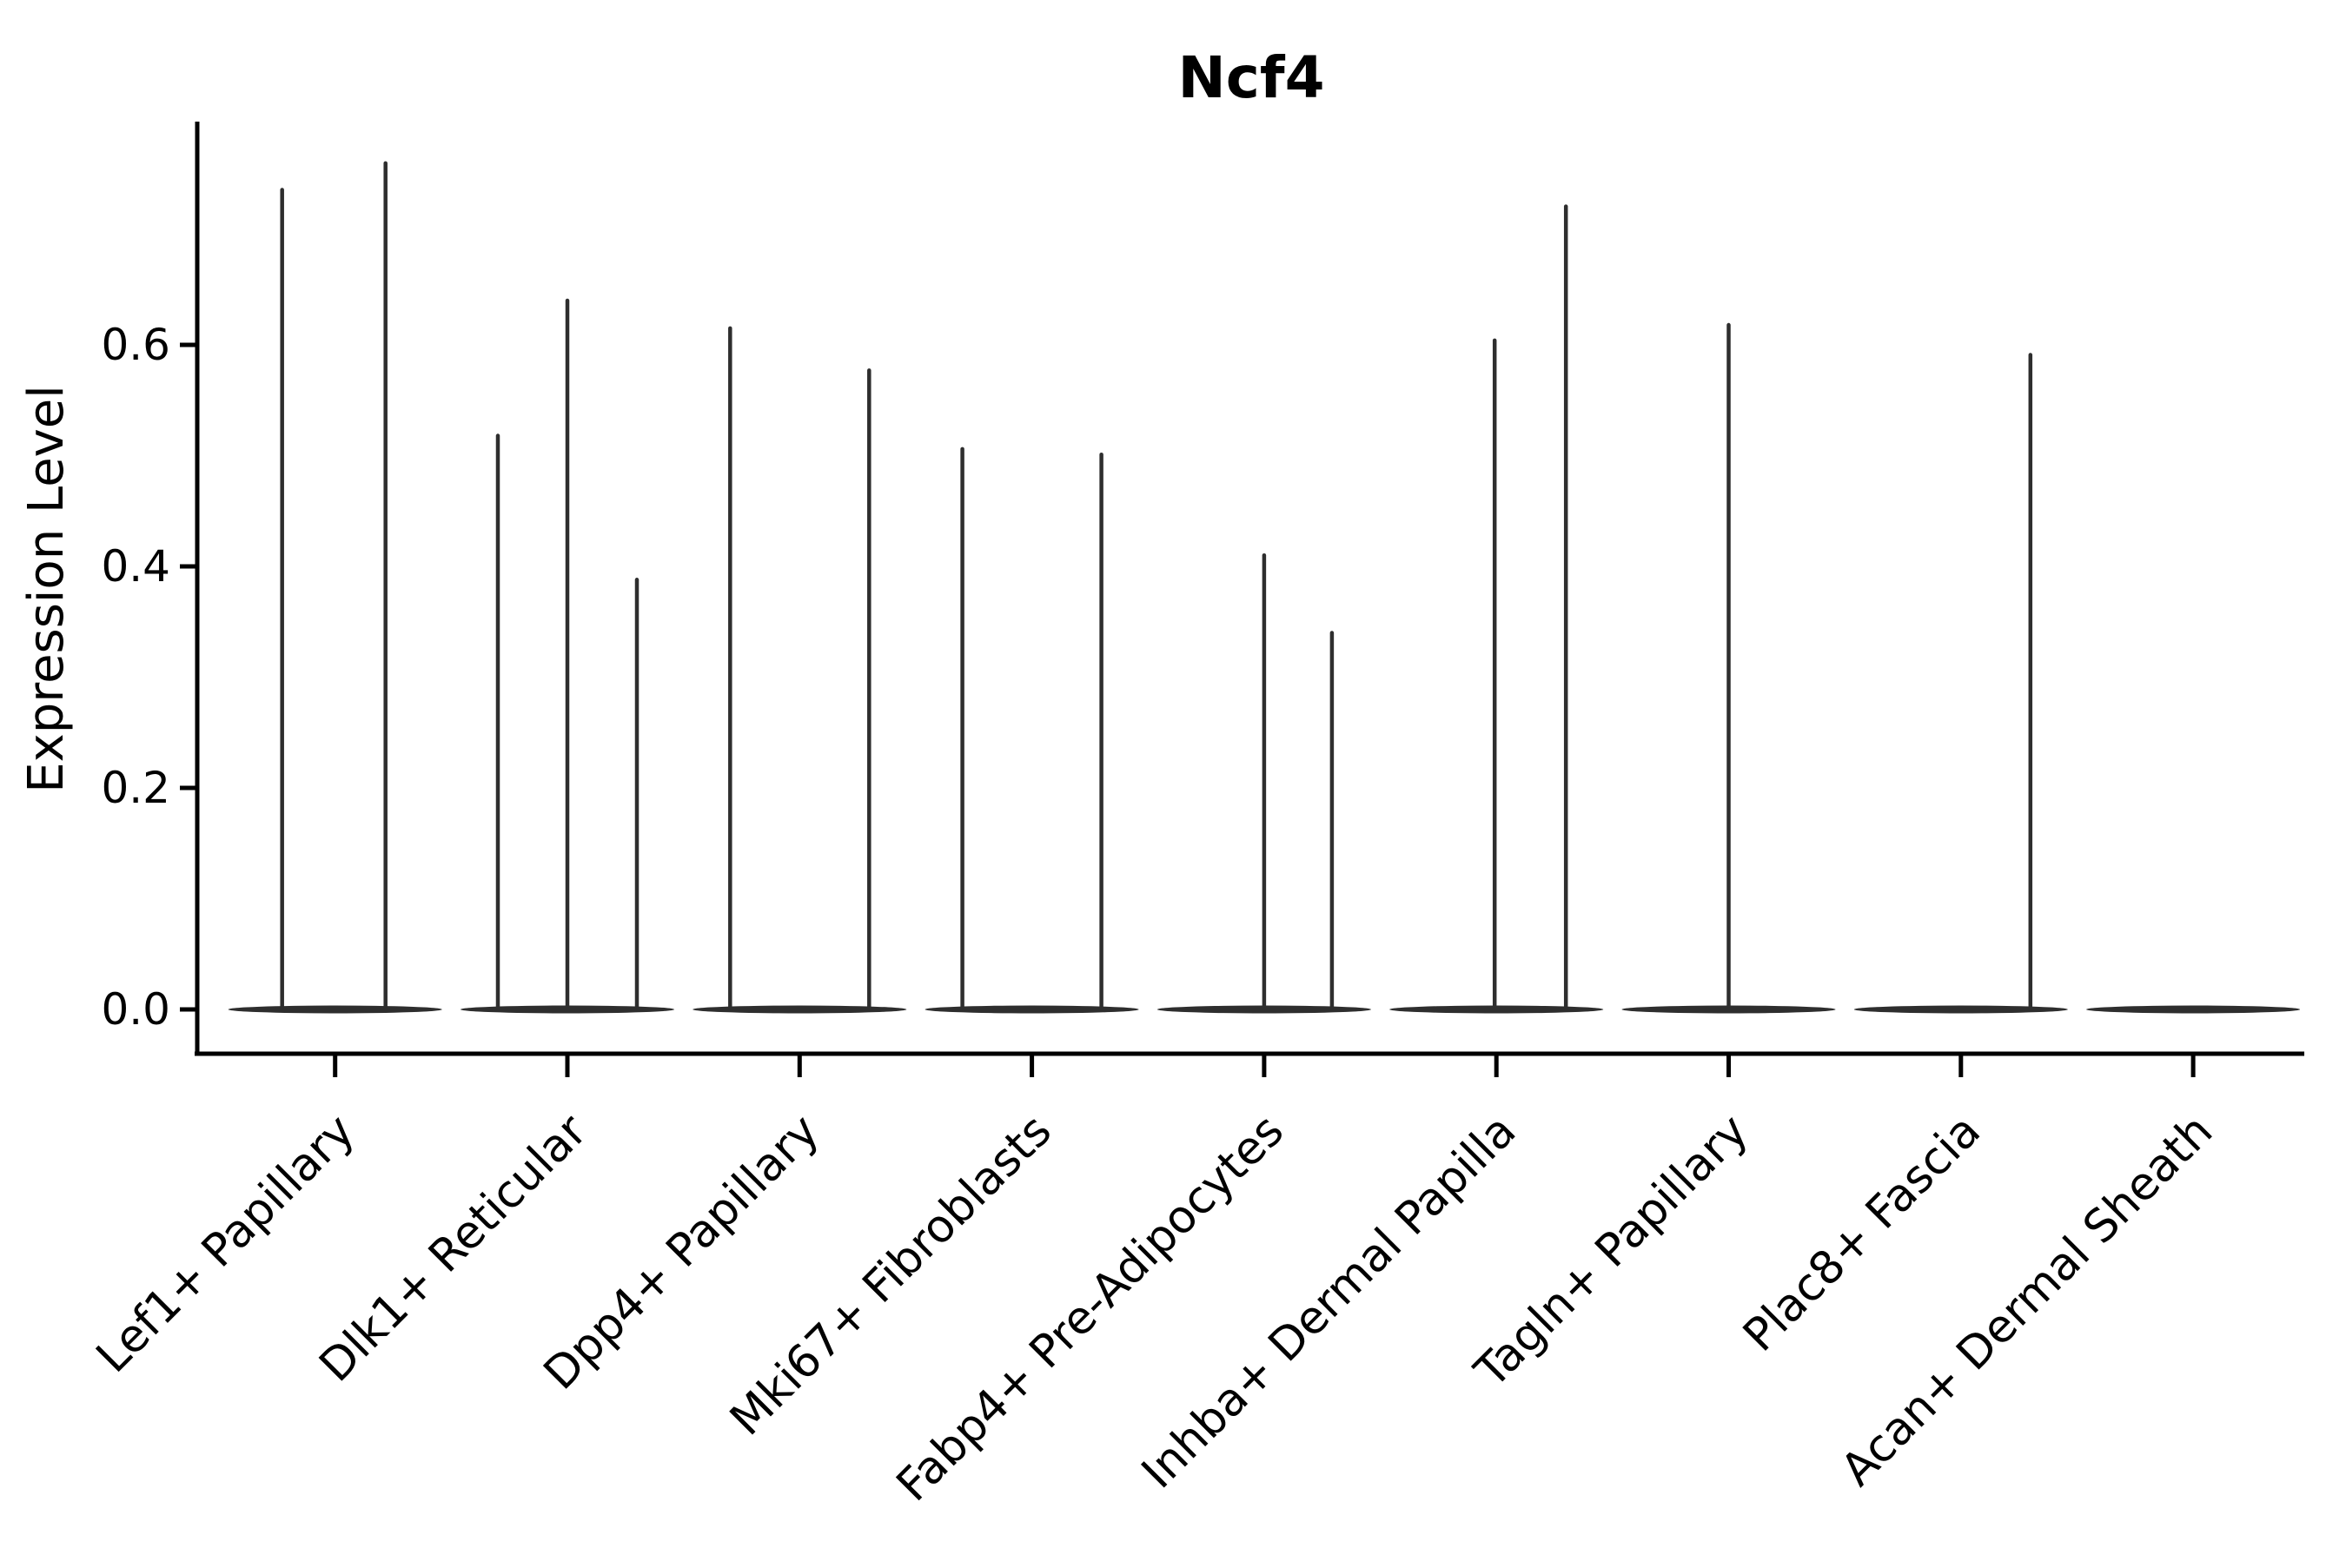  I want to click on y-tick-label: 0.6, so click(135, 345).